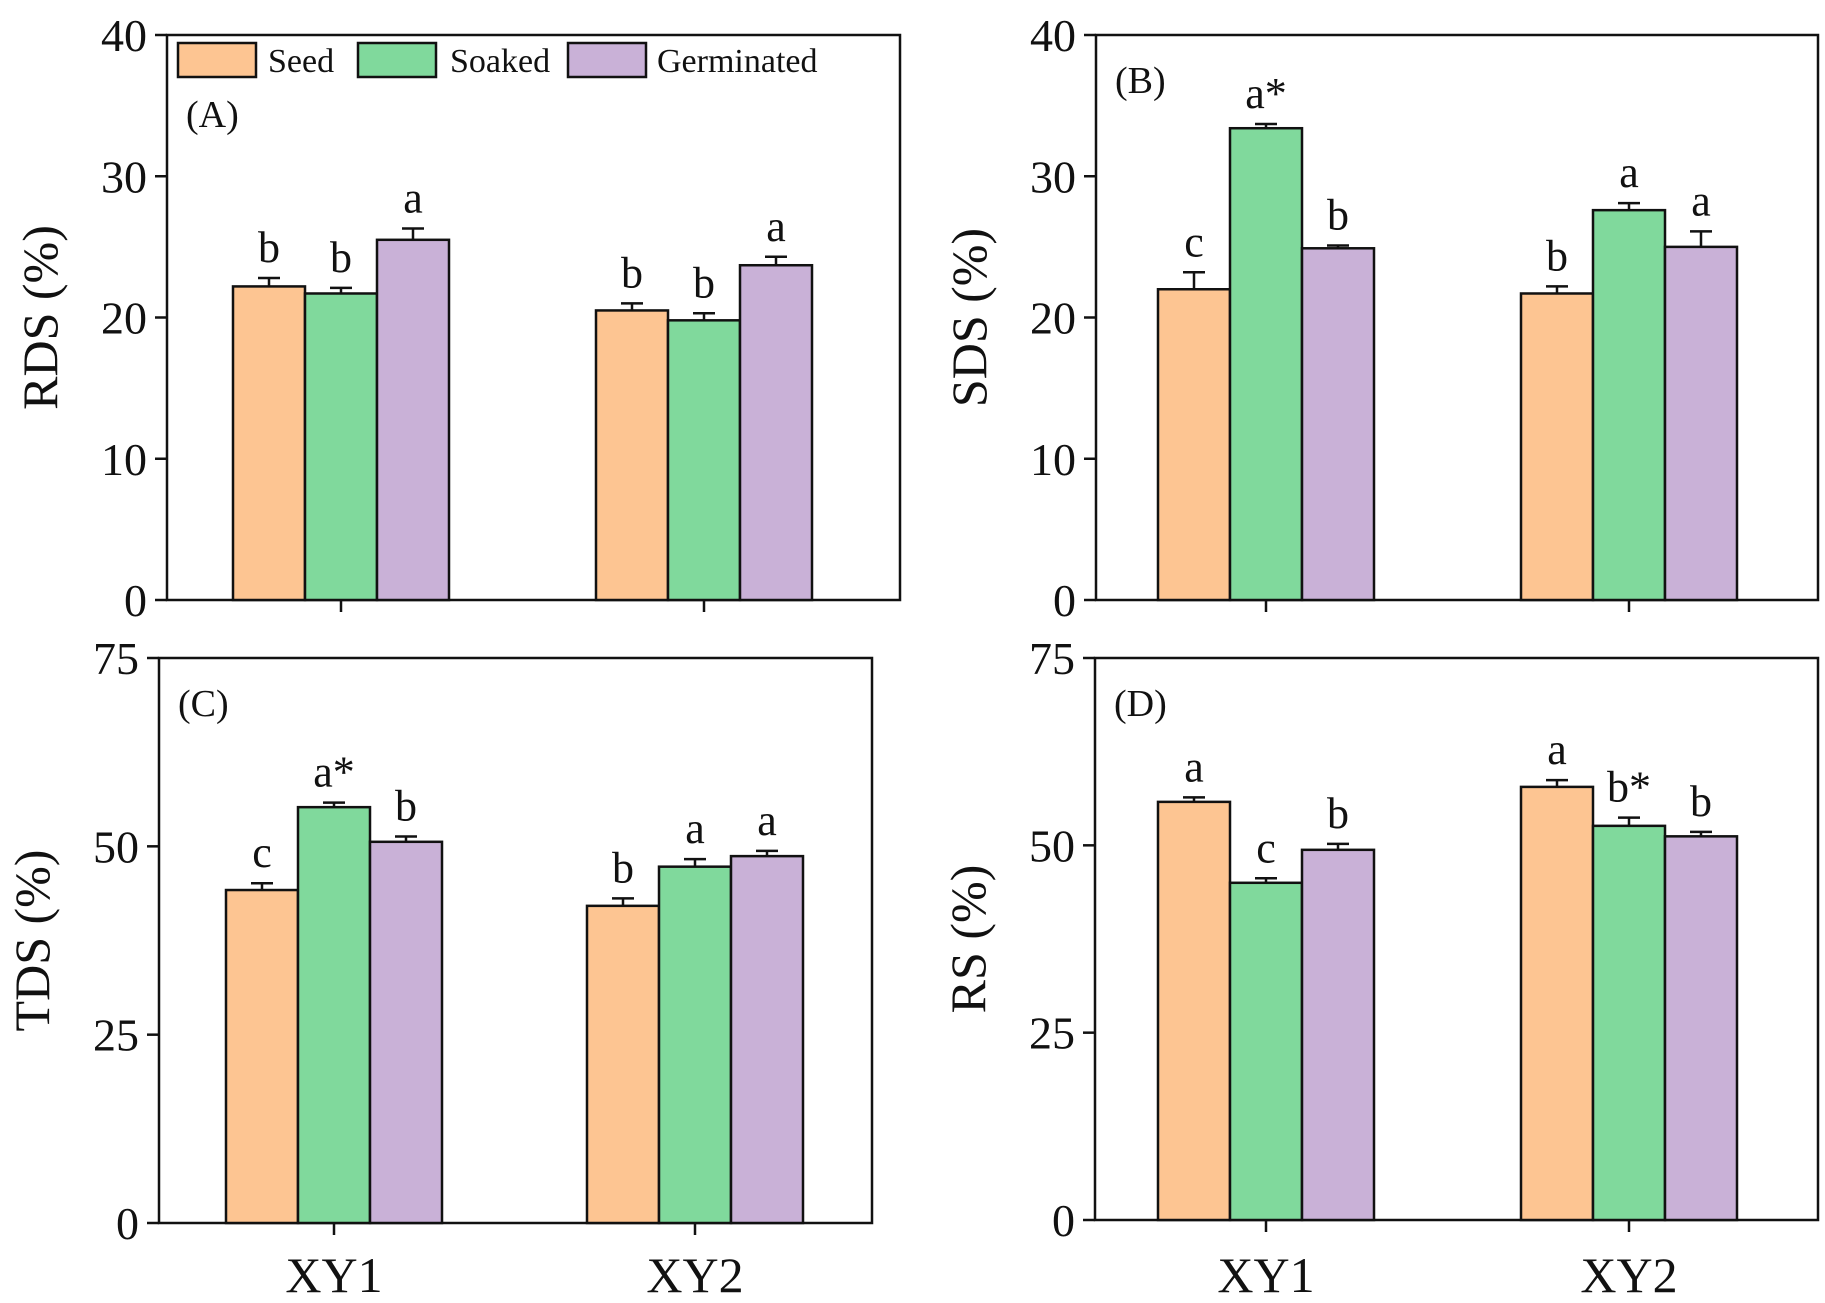 This screenshot has width=1825, height=1303. I want to click on legend-swatch-soaked, so click(397, 60).